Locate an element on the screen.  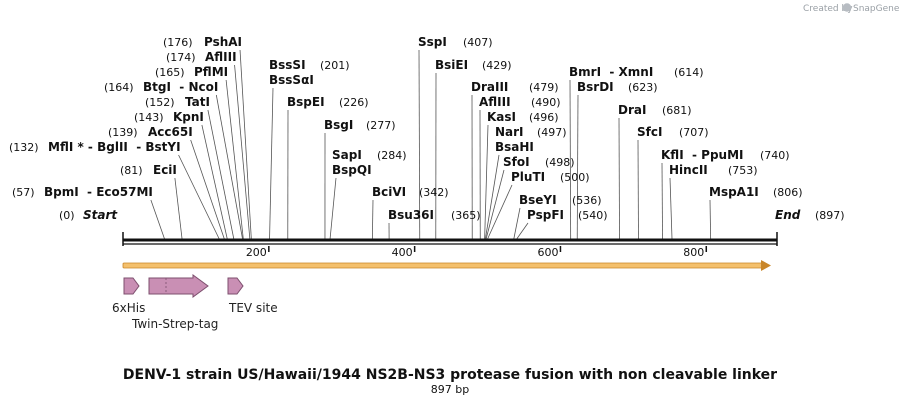
site-hincii: HincII is located at coordinates (688, 170).